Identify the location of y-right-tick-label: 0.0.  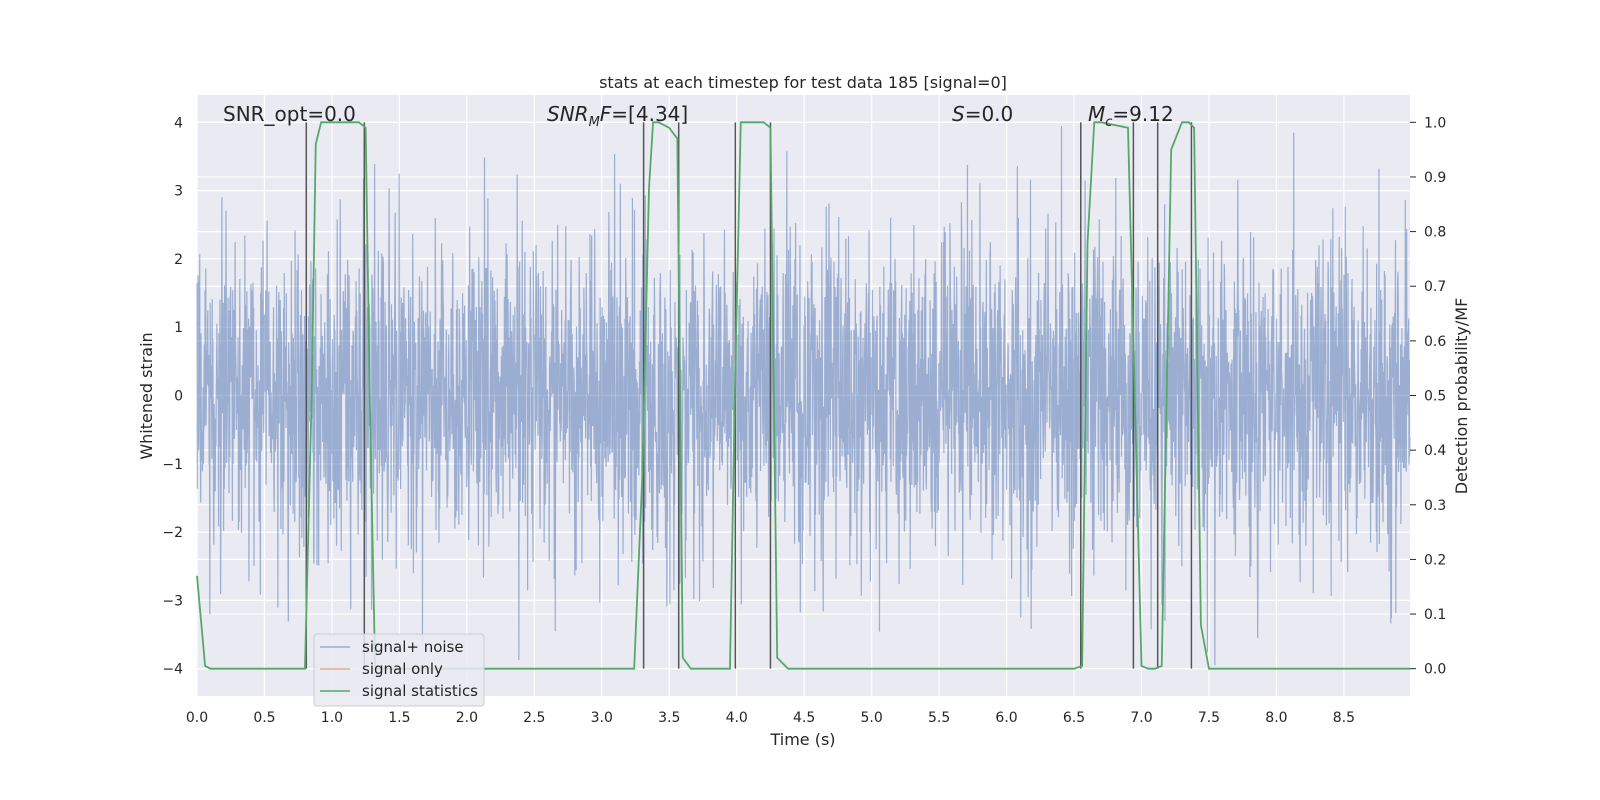
(1435, 670).